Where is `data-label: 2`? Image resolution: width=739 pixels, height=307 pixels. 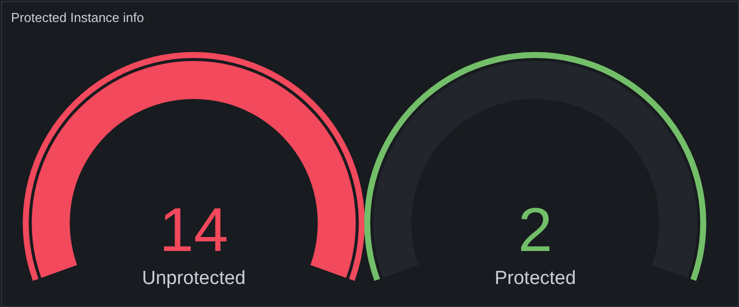
data-label: 2 is located at coordinates (535, 230).